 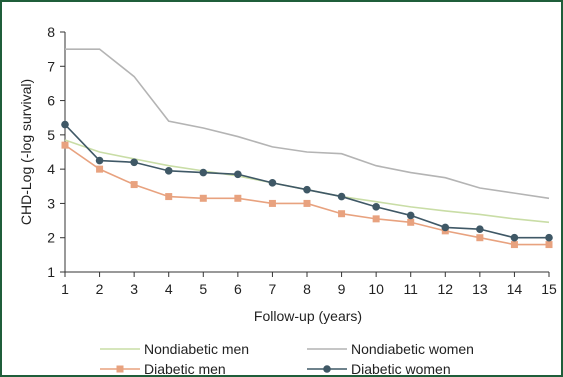 What do you see at coordinates (51, 203) in the screenshot?
I see `y-tick-label: 3` at bounding box center [51, 203].